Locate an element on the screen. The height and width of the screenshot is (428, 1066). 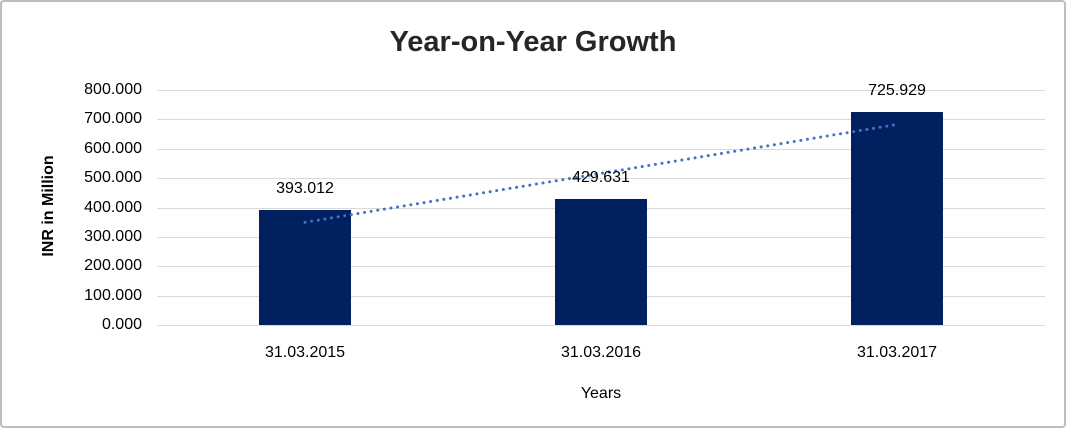
x-tick-label: 31.03.2015 is located at coordinates (305, 352).